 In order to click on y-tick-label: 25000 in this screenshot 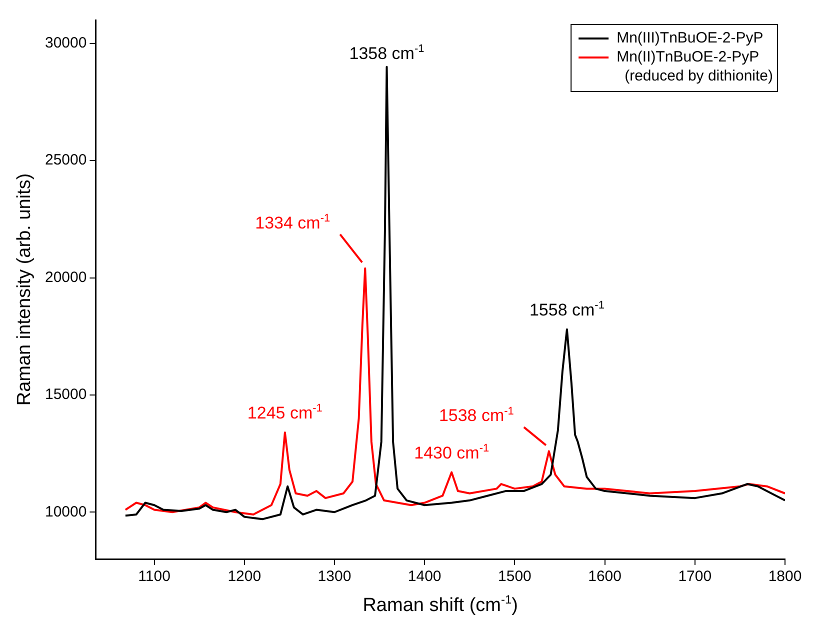, I will do `click(65, 160)`.